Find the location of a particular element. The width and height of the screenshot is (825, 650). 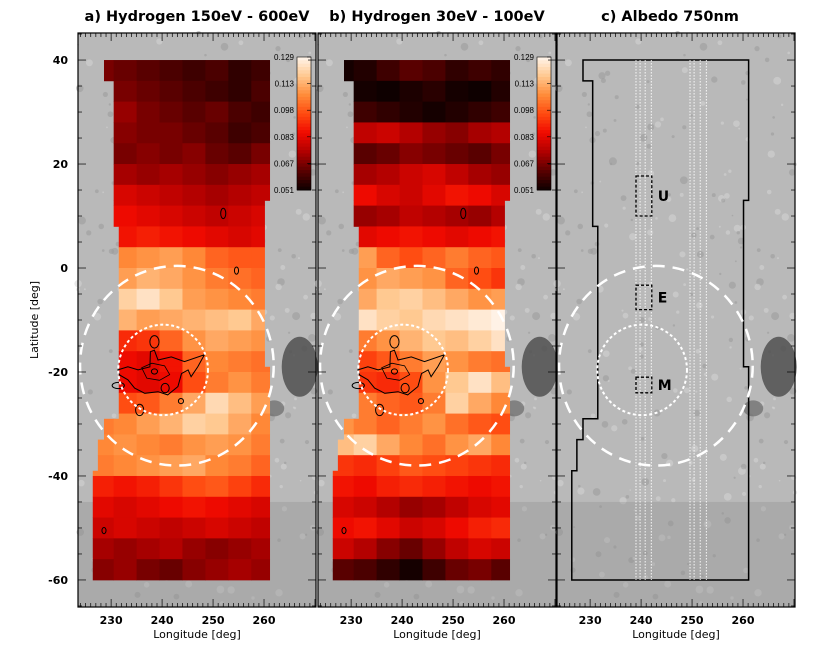

colorbar: 0.129 0.113 0.098 0.083 0.067 0.051 is located at coordinates (293, 124).